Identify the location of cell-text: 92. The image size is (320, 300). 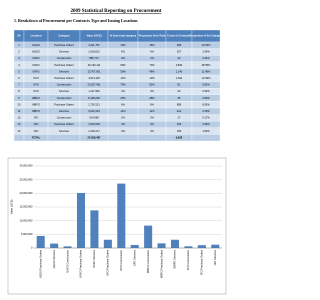
(179, 91).